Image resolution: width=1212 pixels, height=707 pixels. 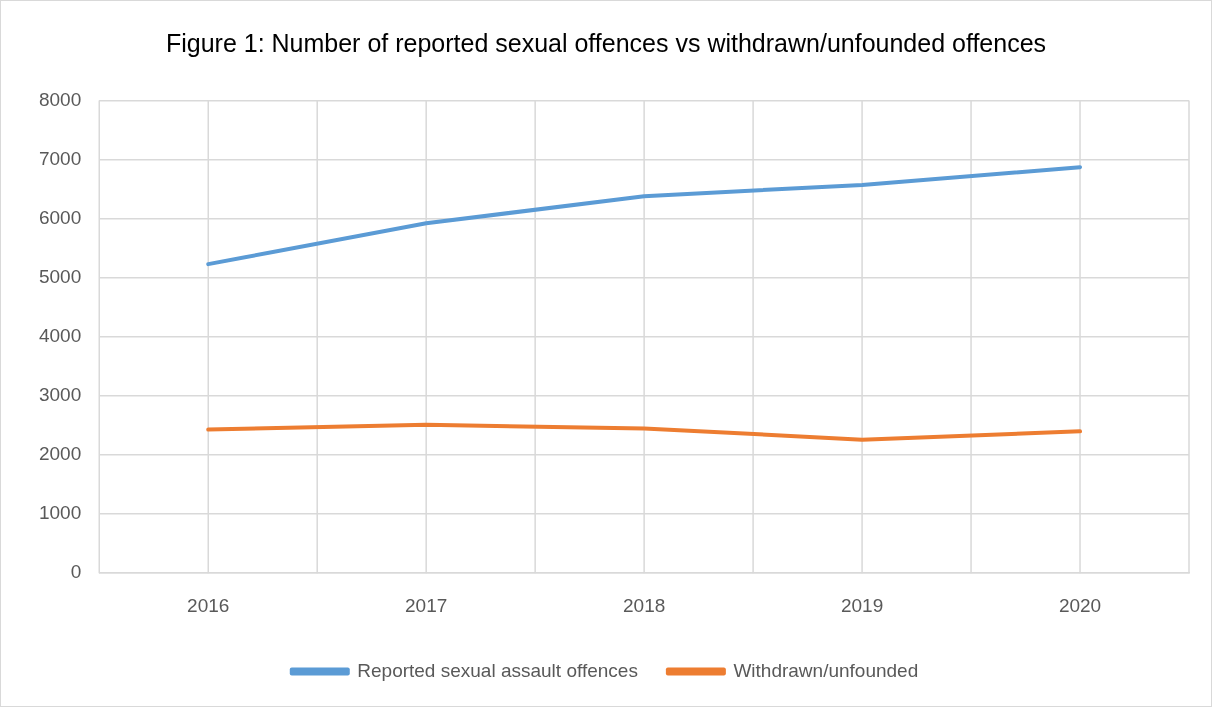 What do you see at coordinates (862, 605) in the screenshot?
I see `x-tick-label: 2019` at bounding box center [862, 605].